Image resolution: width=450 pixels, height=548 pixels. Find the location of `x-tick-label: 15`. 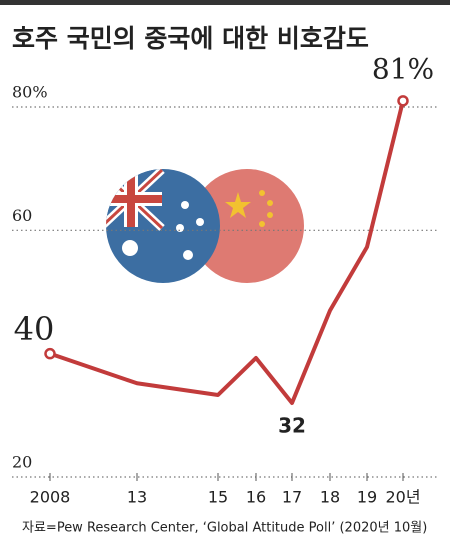

x-tick-label: 15 is located at coordinates (218, 497).